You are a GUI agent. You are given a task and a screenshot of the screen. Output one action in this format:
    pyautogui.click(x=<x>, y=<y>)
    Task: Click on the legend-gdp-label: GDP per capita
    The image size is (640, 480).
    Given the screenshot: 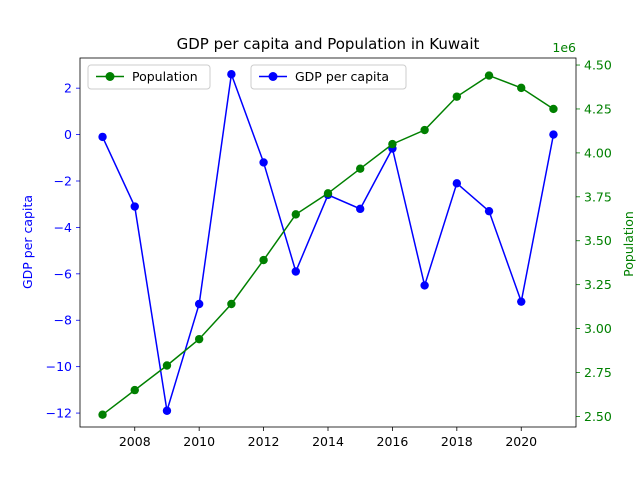 What is the action you would take?
    pyautogui.click(x=342, y=76)
    